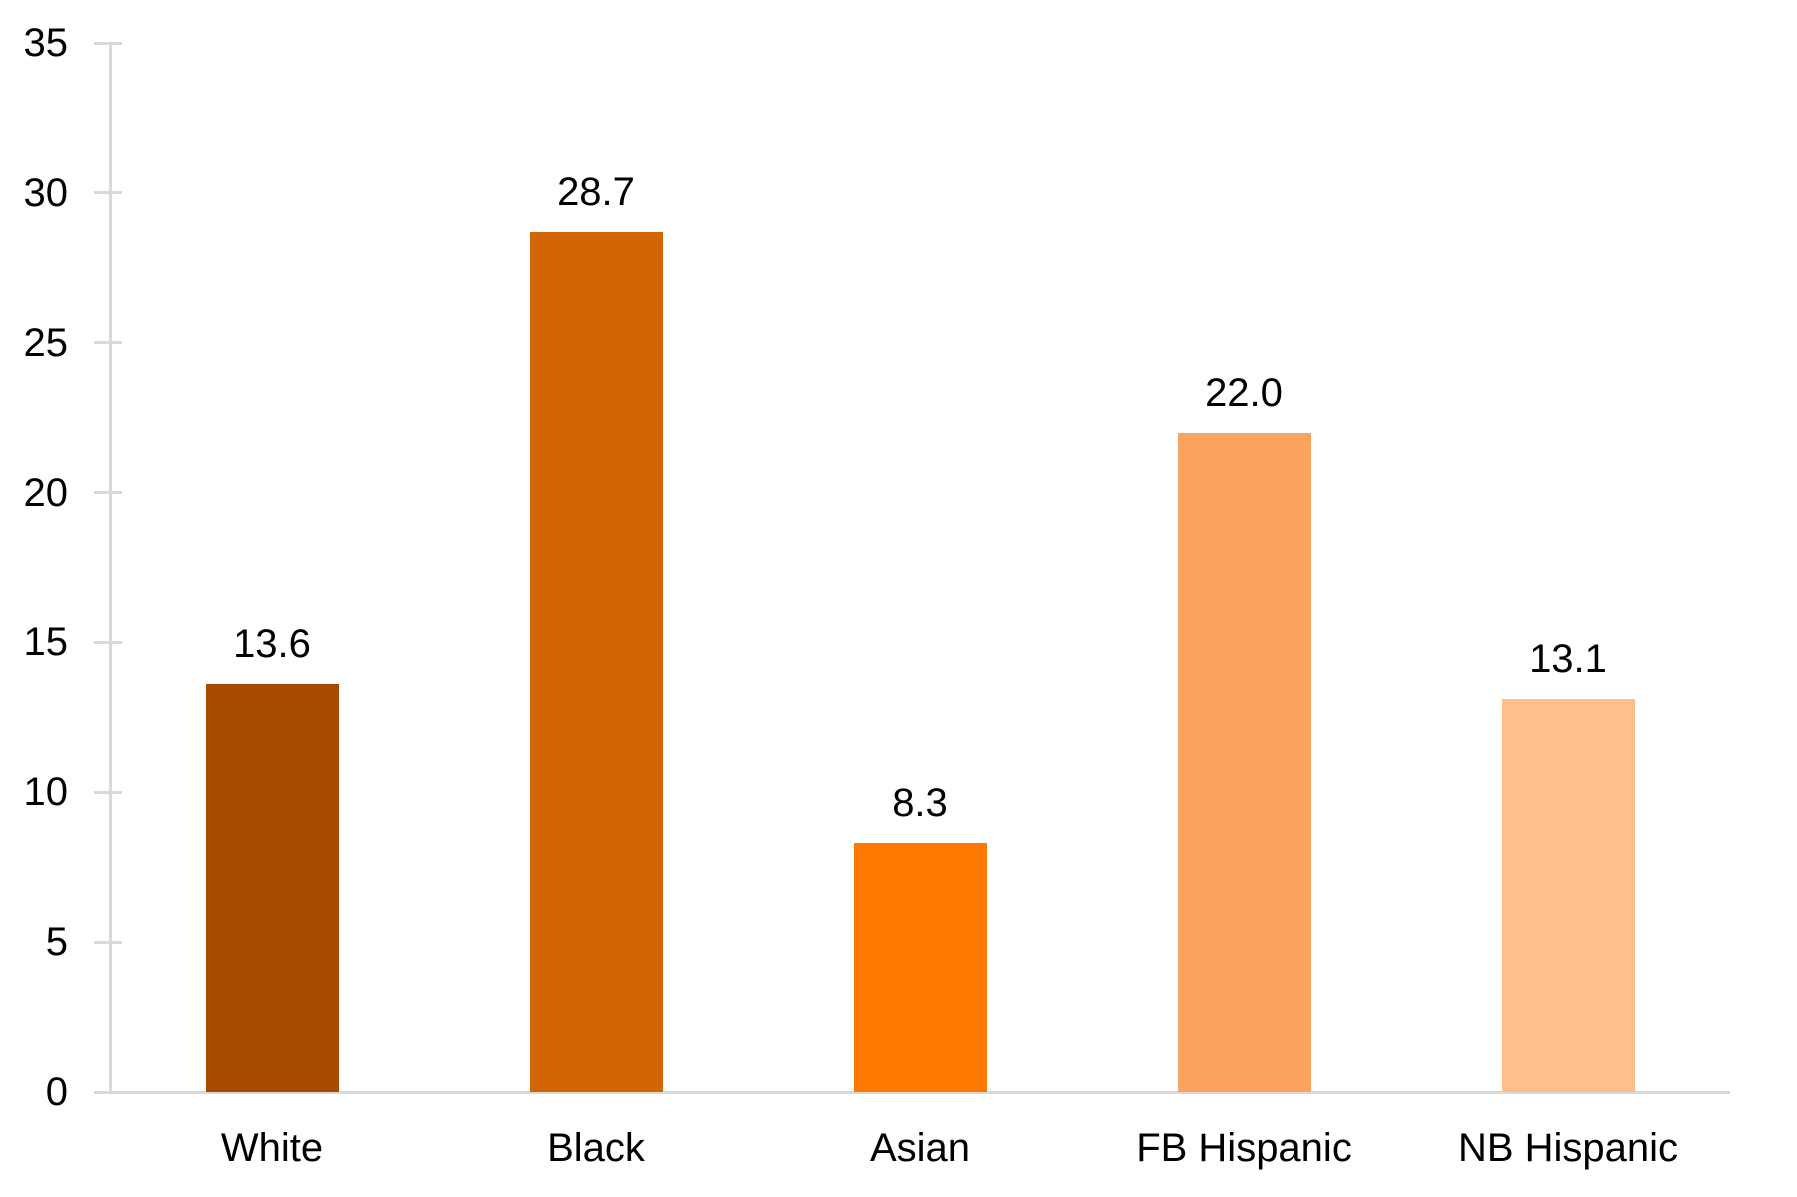 This screenshot has width=1797, height=1197. I want to click on y-tick-label: 25, so click(46, 342).